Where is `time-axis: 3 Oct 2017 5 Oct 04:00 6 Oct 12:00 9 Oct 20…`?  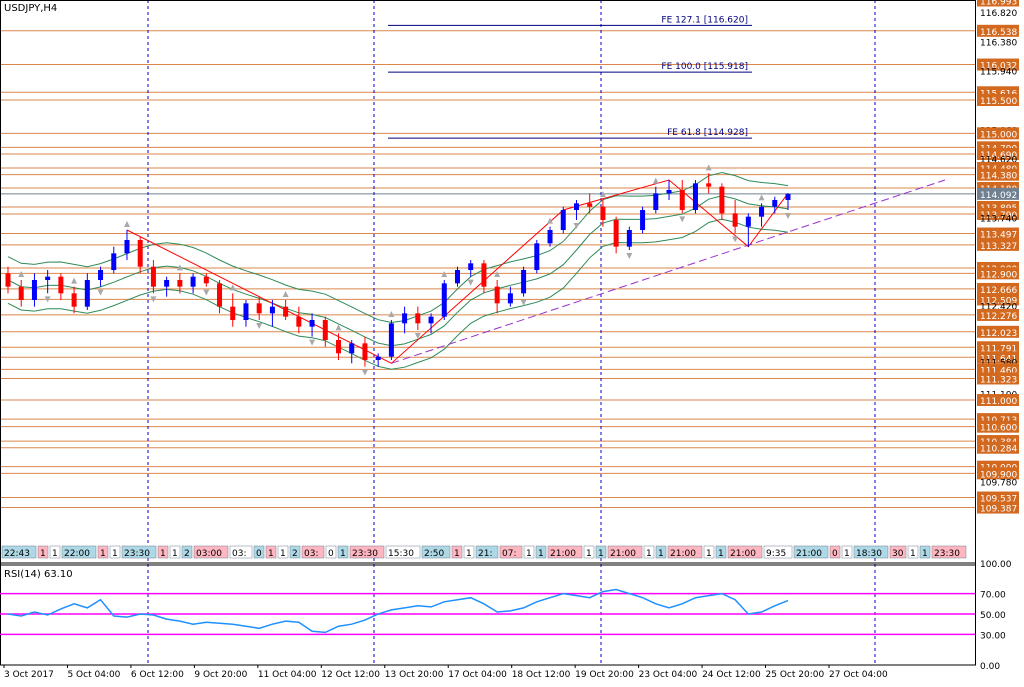
time-axis: 3 Oct 2017 5 Oct 04:00 6 Oct 12:00 9 Oct 20… is located at coordinates (445, 672).